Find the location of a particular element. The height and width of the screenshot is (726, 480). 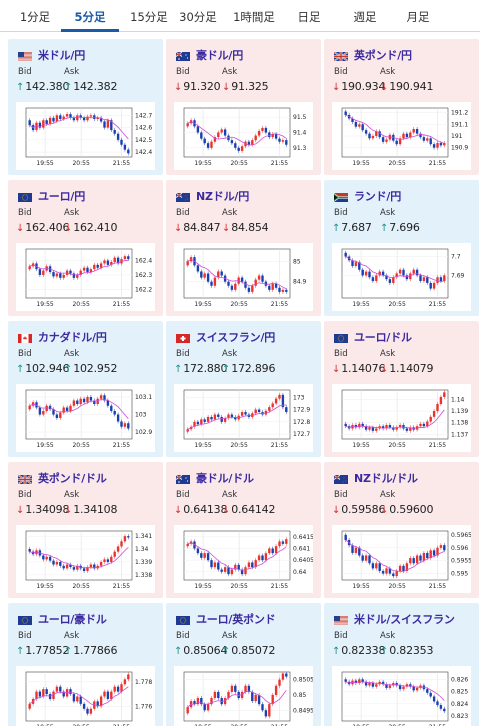

mini-candlestick-chart: 19:55 20:55 21:55 7.7 7.69 is located at coordinates (401, 277).